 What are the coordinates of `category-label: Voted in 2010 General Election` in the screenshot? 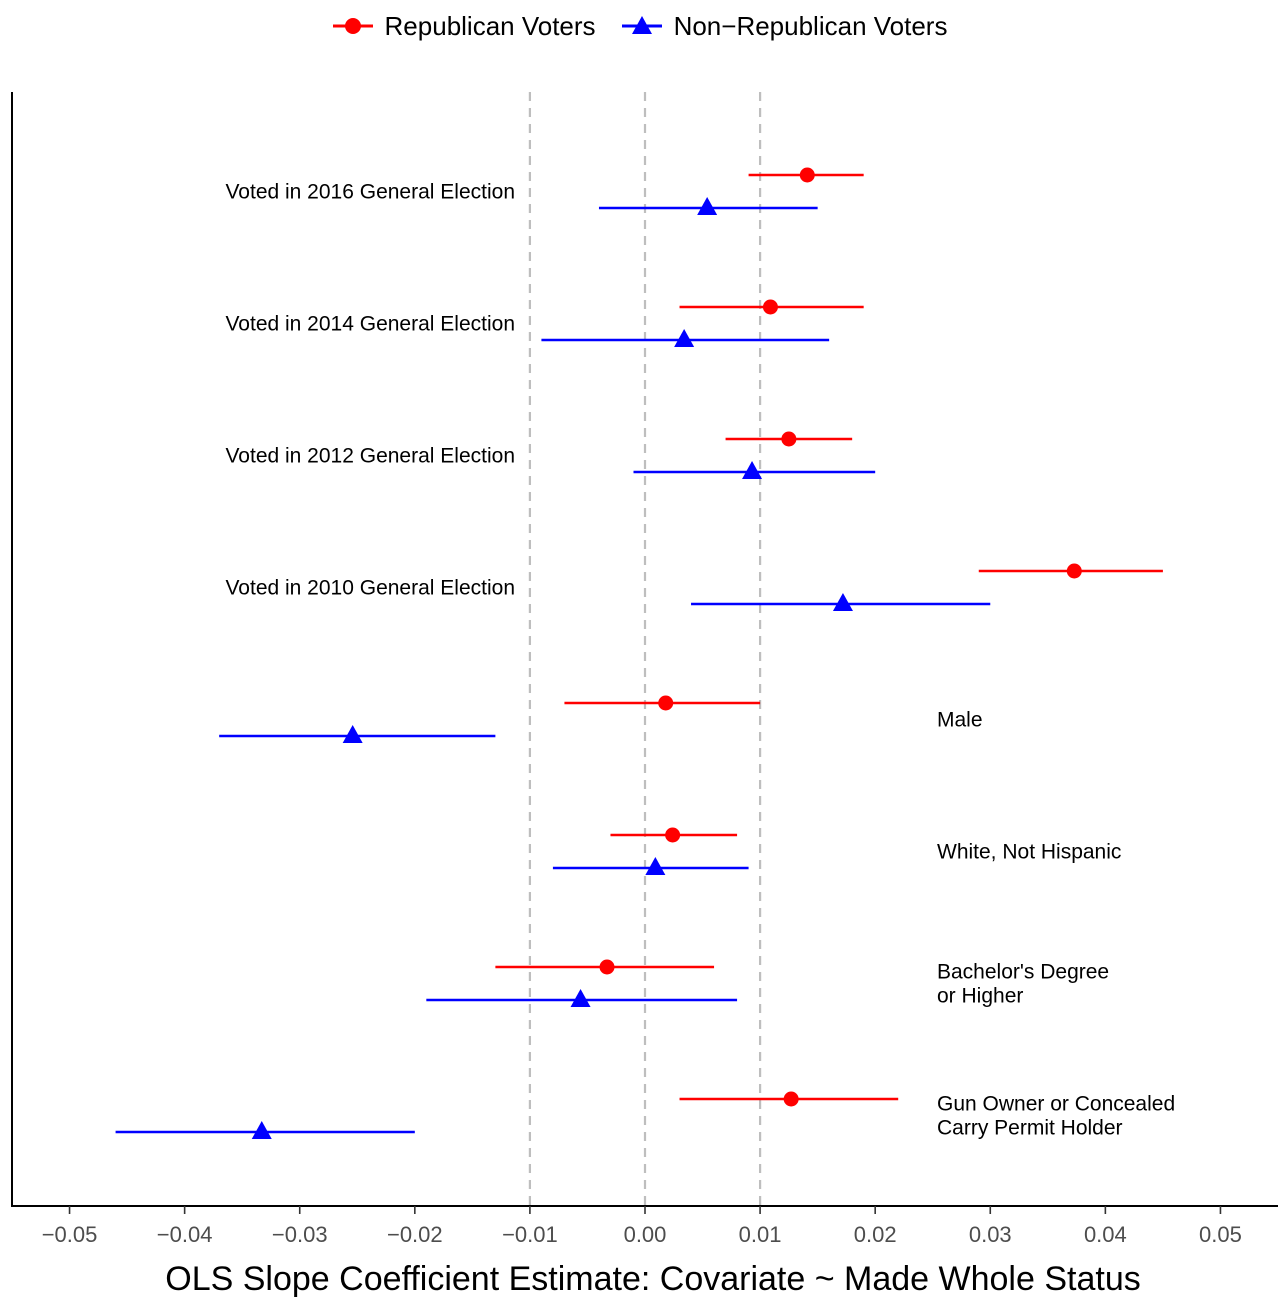 It's located at (370, 588).